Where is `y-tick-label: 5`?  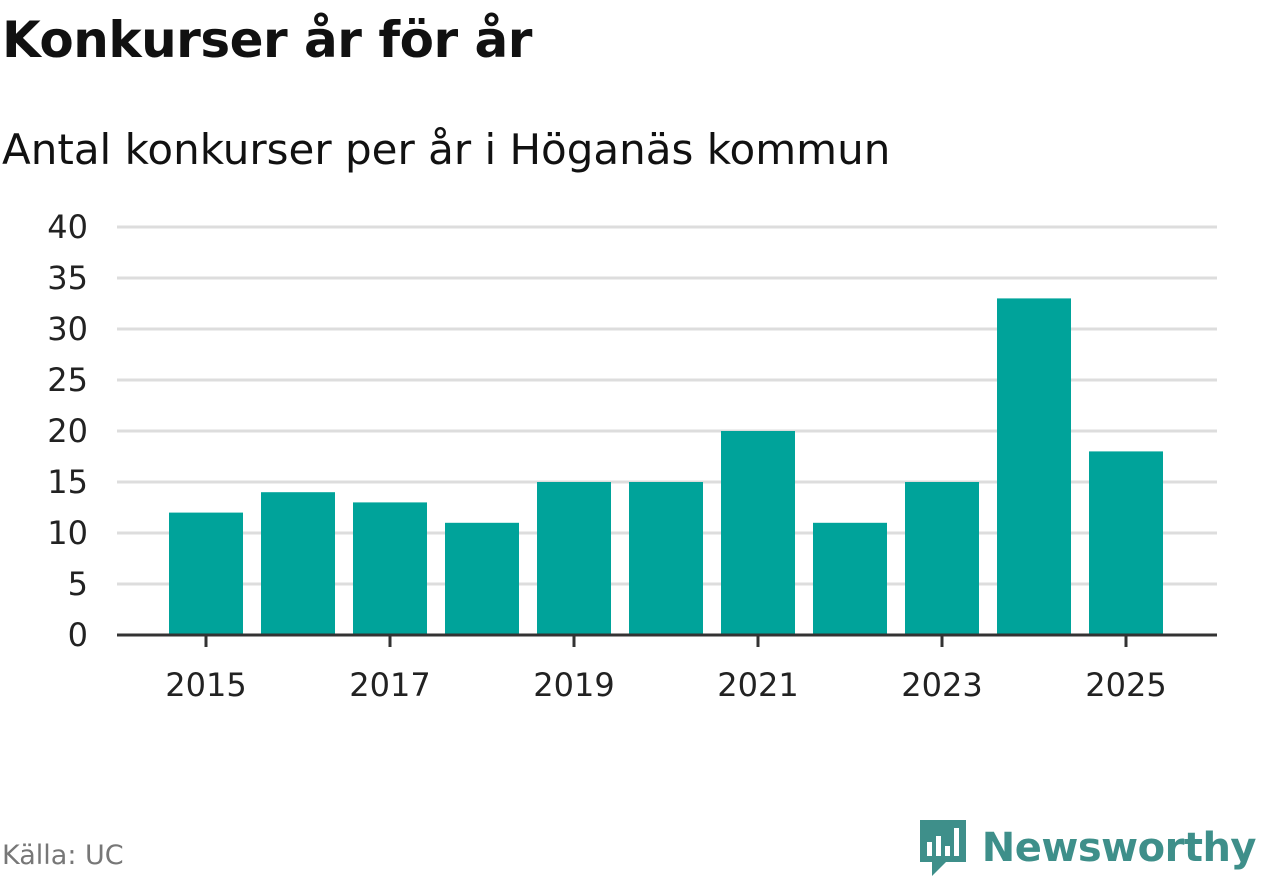
y-tick-label: 5 is located at coordinates (78, 584).